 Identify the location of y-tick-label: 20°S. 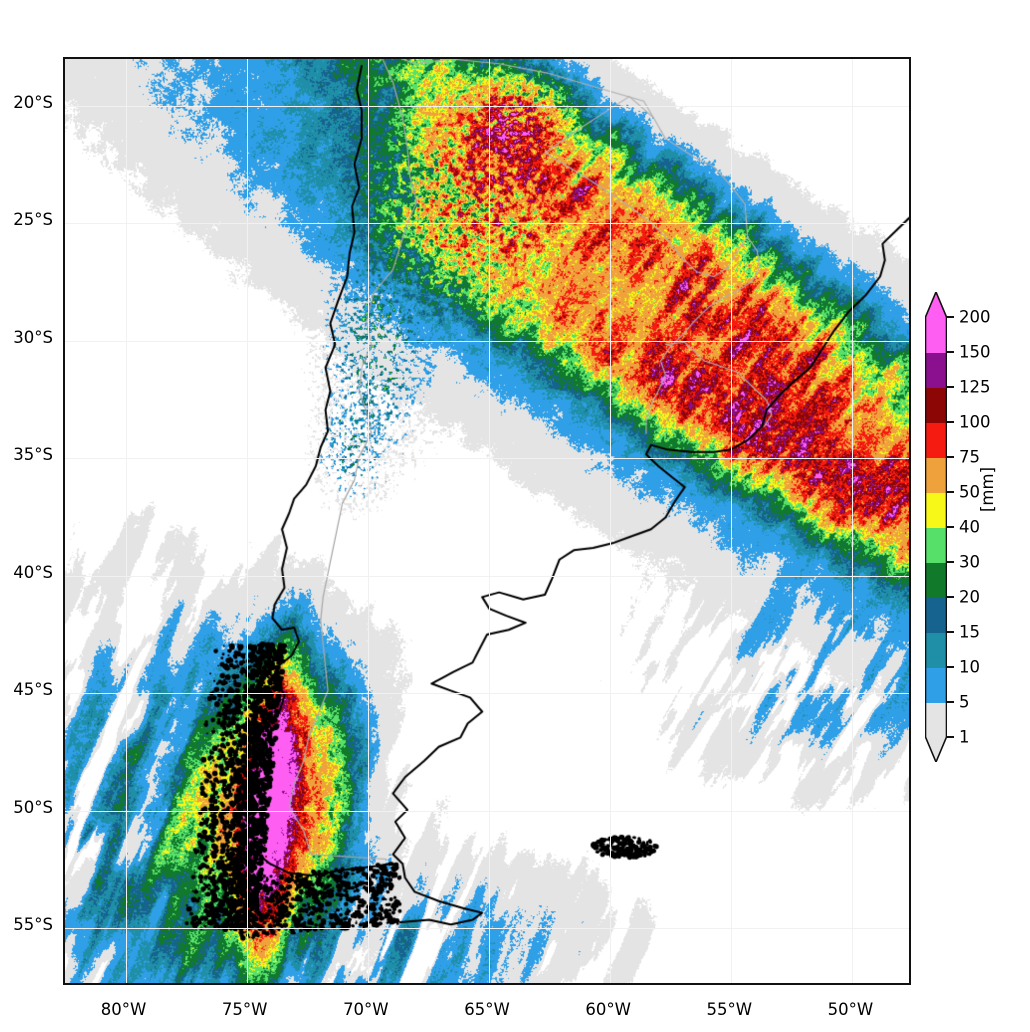
(33, 102).